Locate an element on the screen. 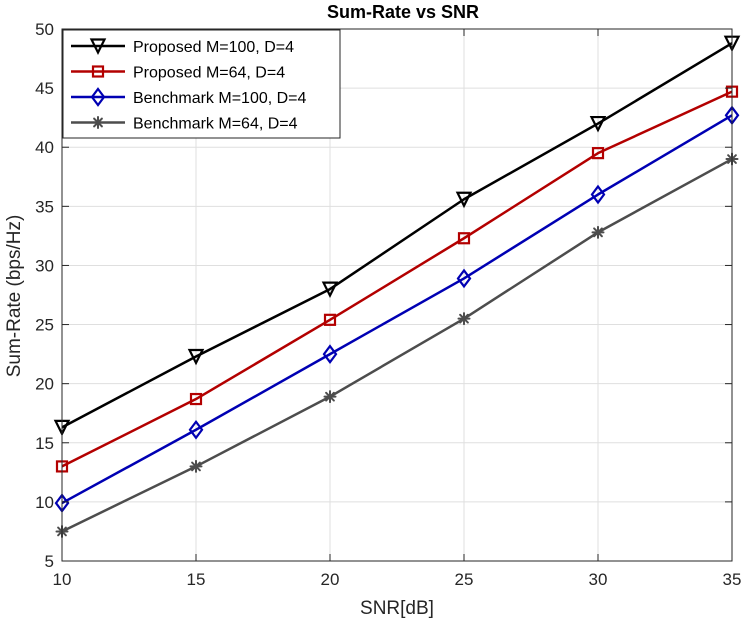  y-tick-label: 35 is located at coordinates (44, 206).